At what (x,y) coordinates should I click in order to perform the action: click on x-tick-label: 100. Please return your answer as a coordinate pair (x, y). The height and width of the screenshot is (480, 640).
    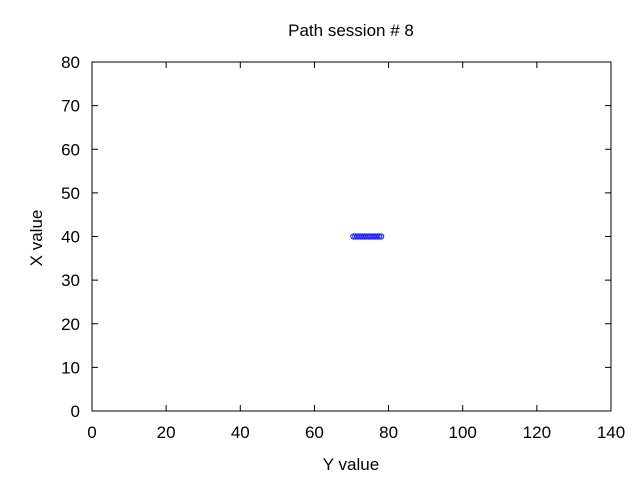
    Looking at the image, I should click on (463, 432).